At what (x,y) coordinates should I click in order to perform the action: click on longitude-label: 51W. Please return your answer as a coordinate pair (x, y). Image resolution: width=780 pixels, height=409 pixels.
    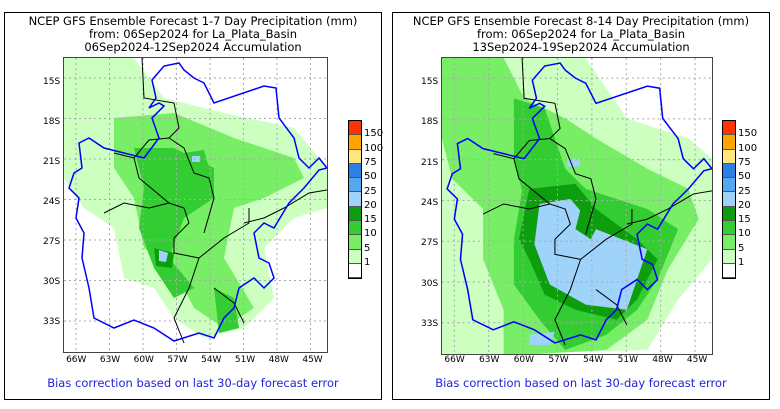
    Looking at the image, I should click on (245, 360).